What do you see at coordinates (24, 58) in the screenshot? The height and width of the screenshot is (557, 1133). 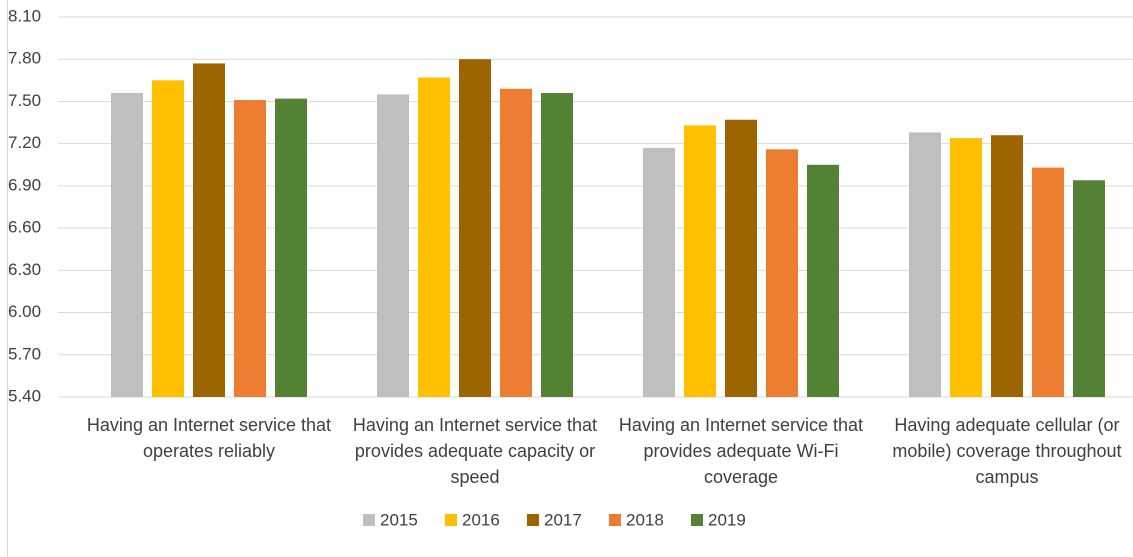 I see `y-tick-label: 7.80` at bounding box center [24, 58].